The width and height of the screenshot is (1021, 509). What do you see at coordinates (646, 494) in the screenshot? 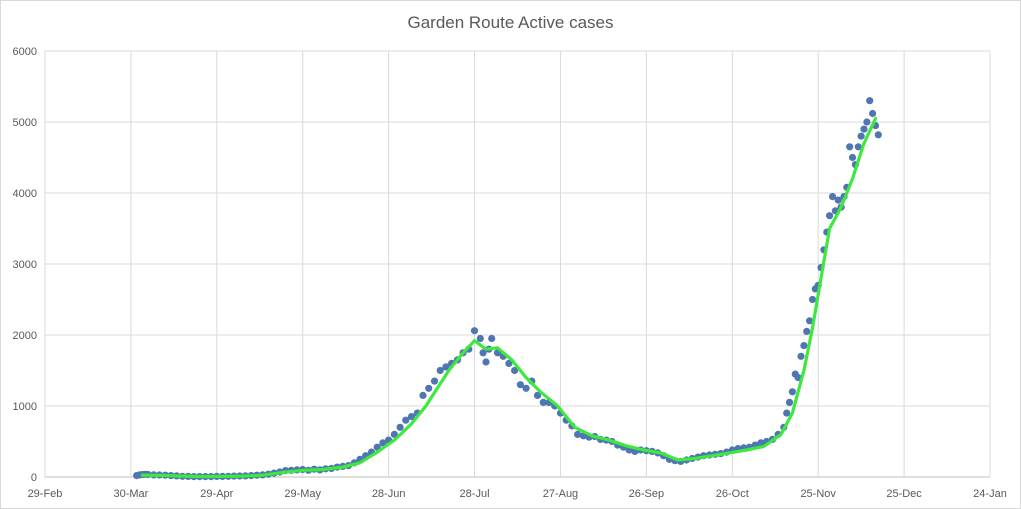
I see `x-tick-label: 26-Sep` at bounding box center [646, 494].